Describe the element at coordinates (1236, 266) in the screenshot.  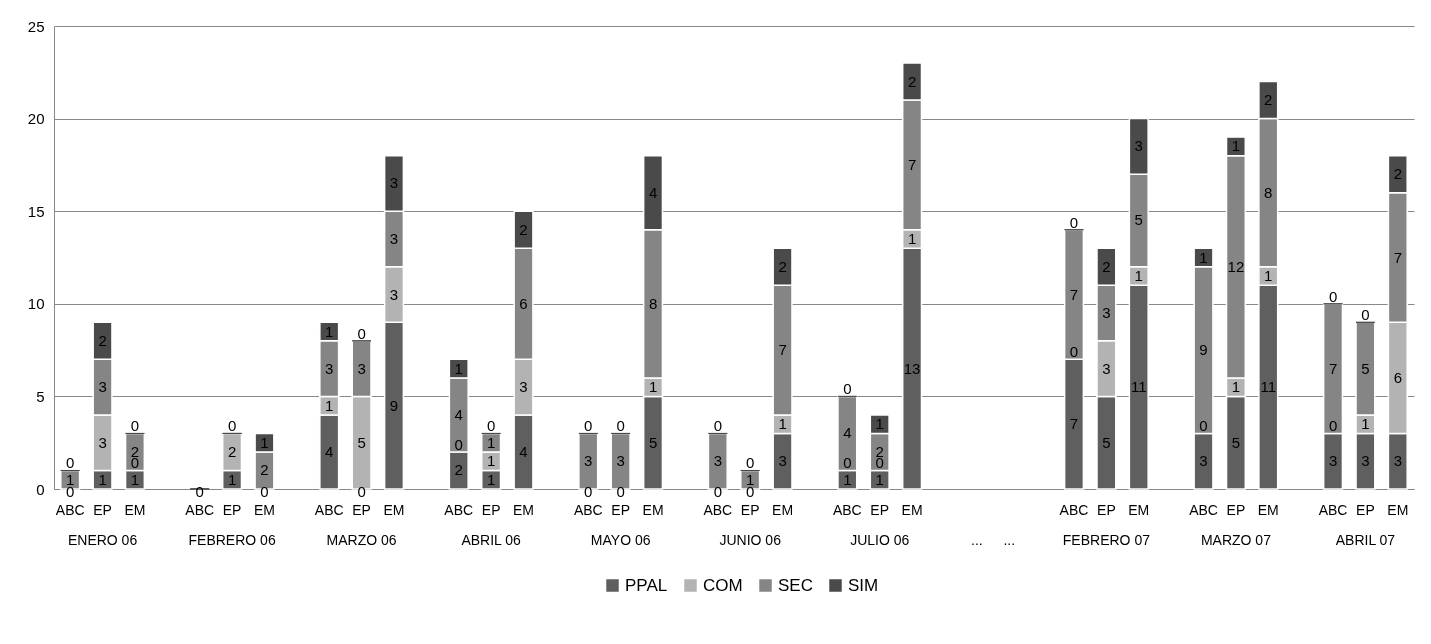
I see `data-label: 12` at that location.